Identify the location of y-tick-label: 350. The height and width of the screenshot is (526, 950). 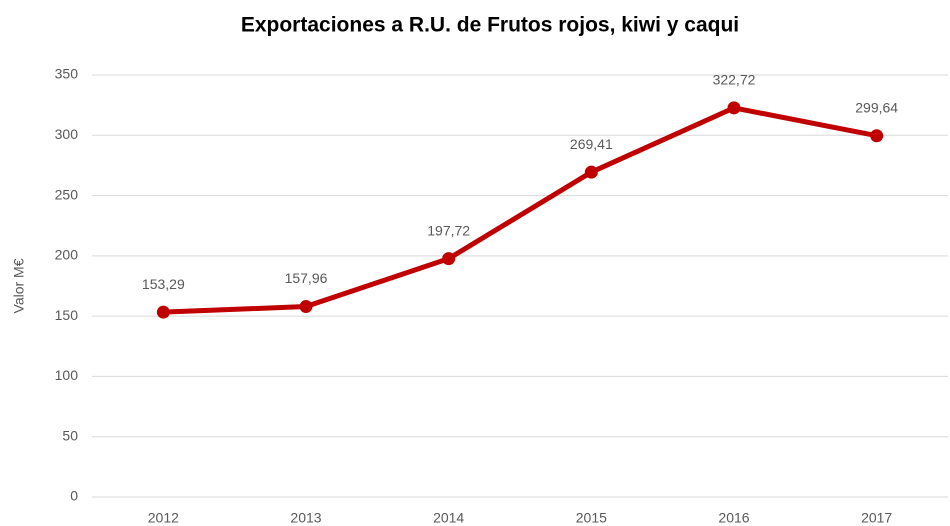
(67, 74).